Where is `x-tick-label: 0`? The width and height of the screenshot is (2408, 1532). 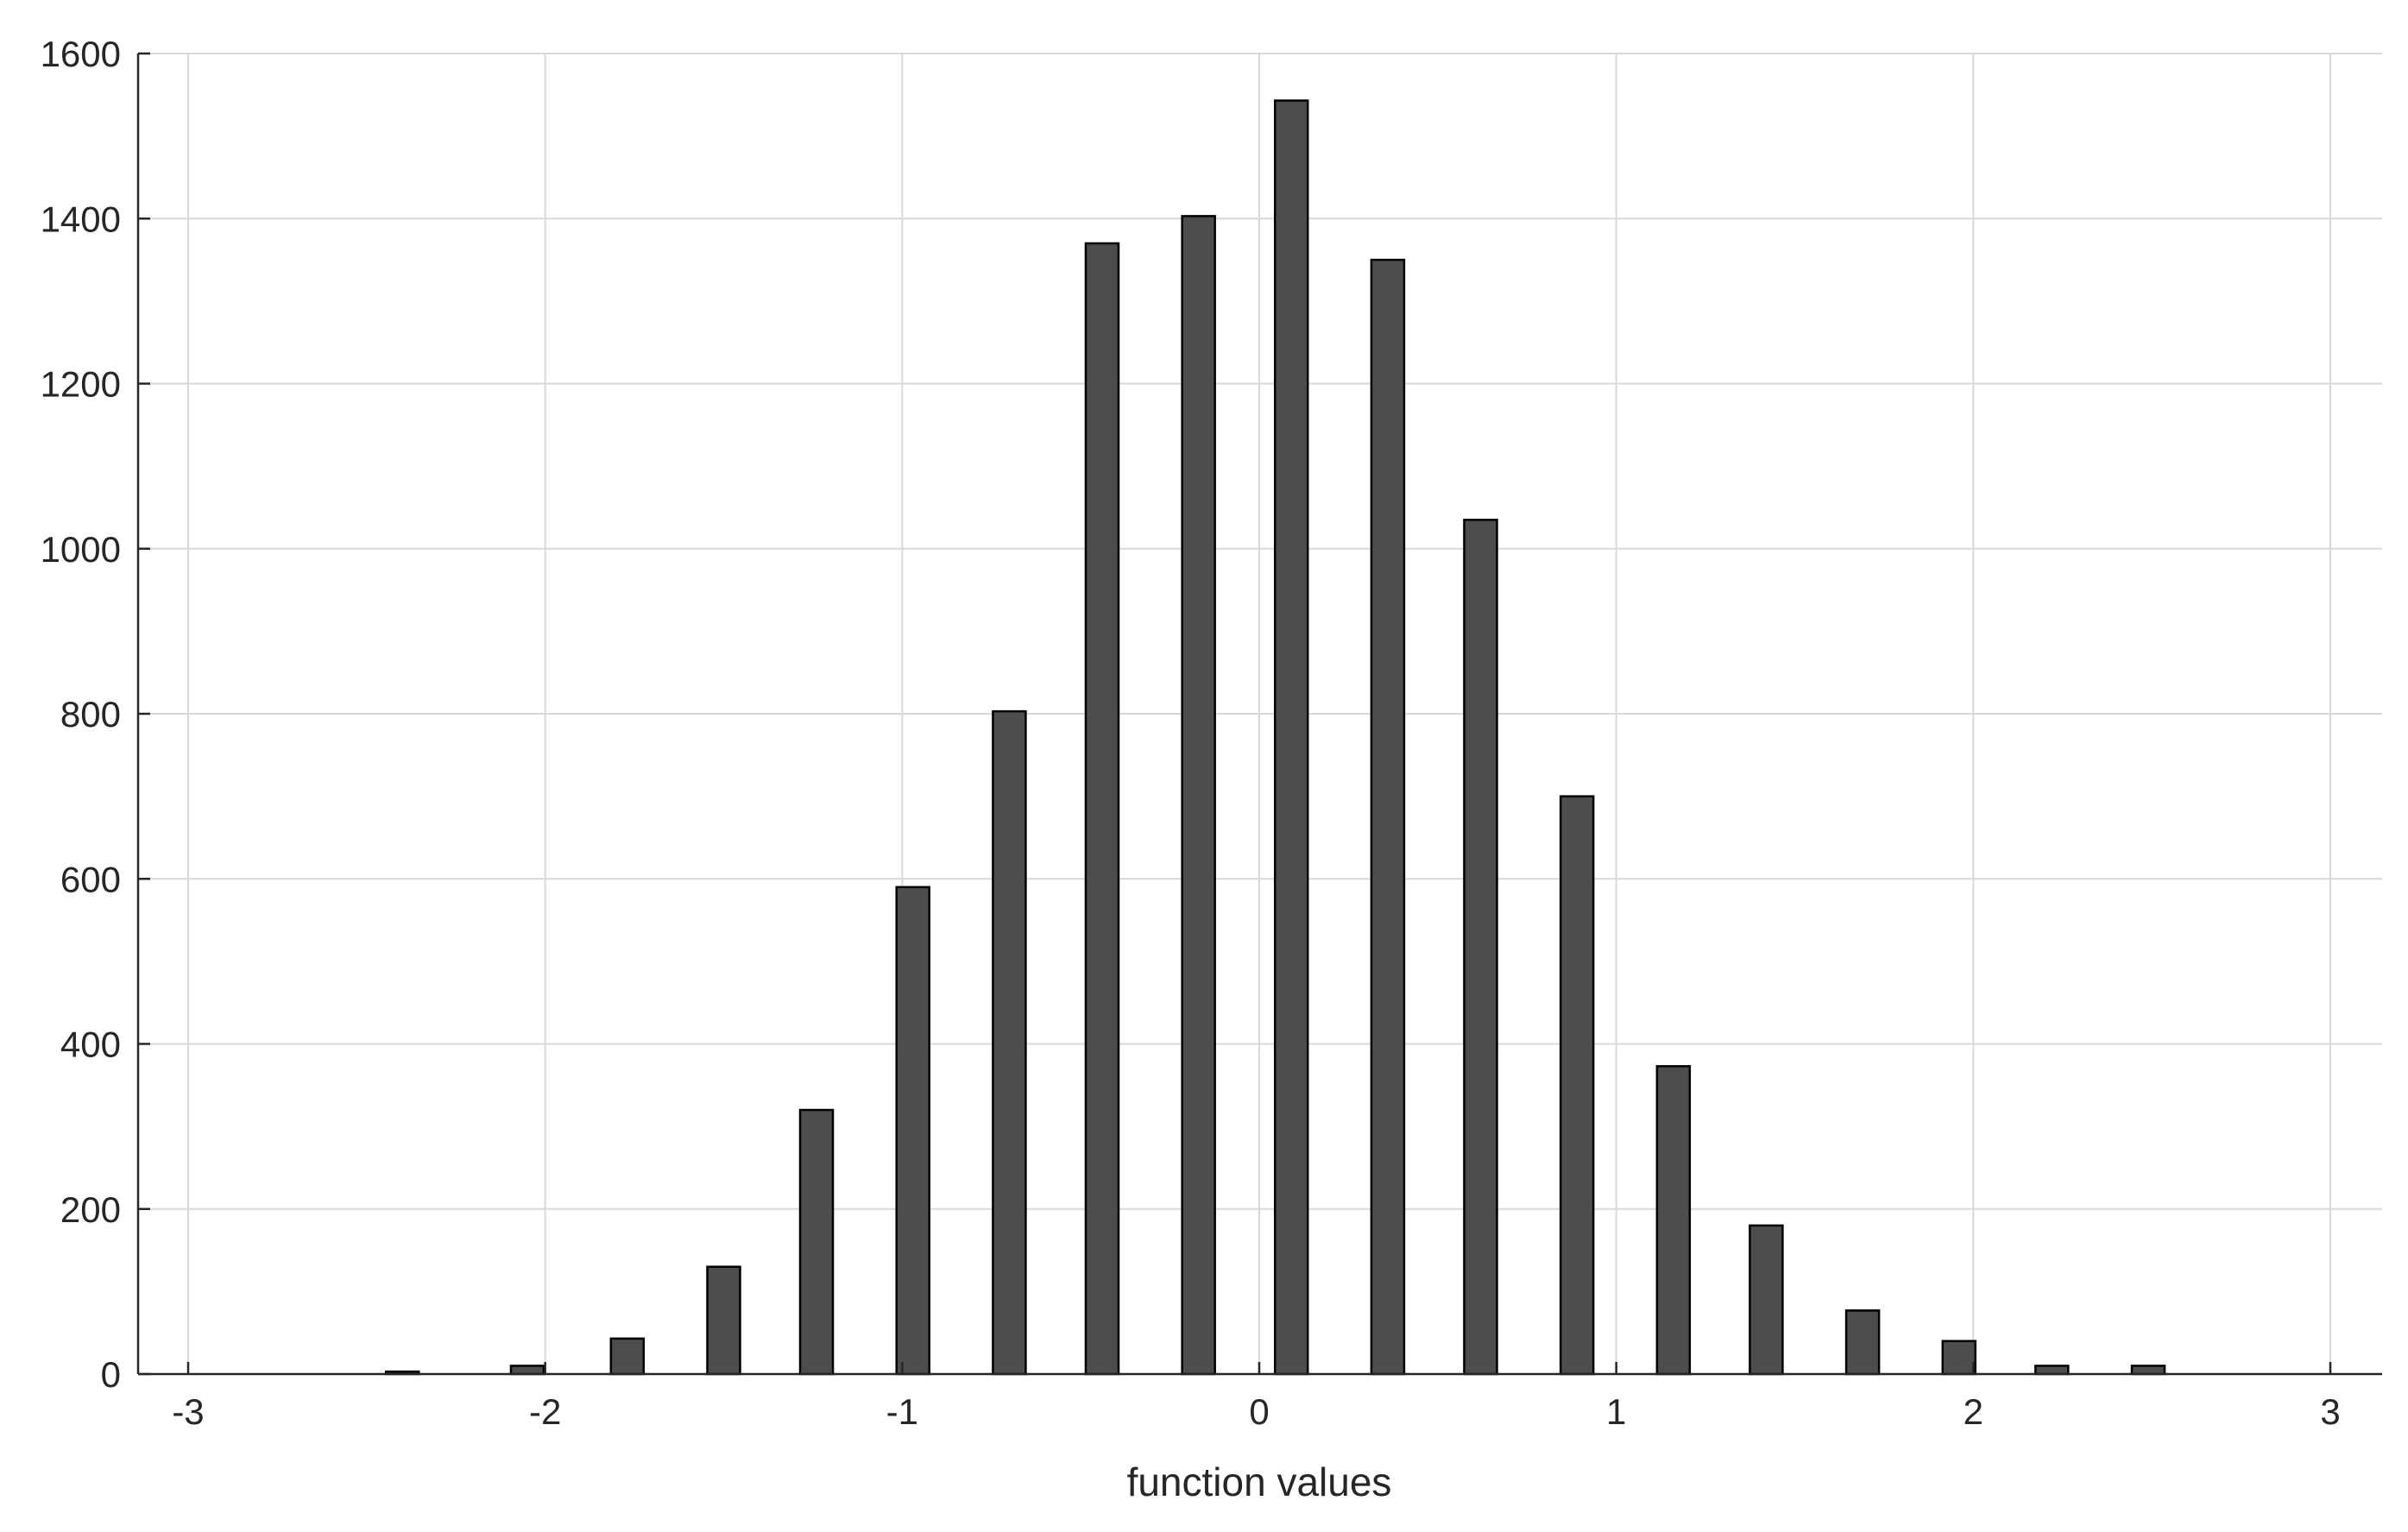 x-tick-label: 0 is located at coordinates (1259, 1412).